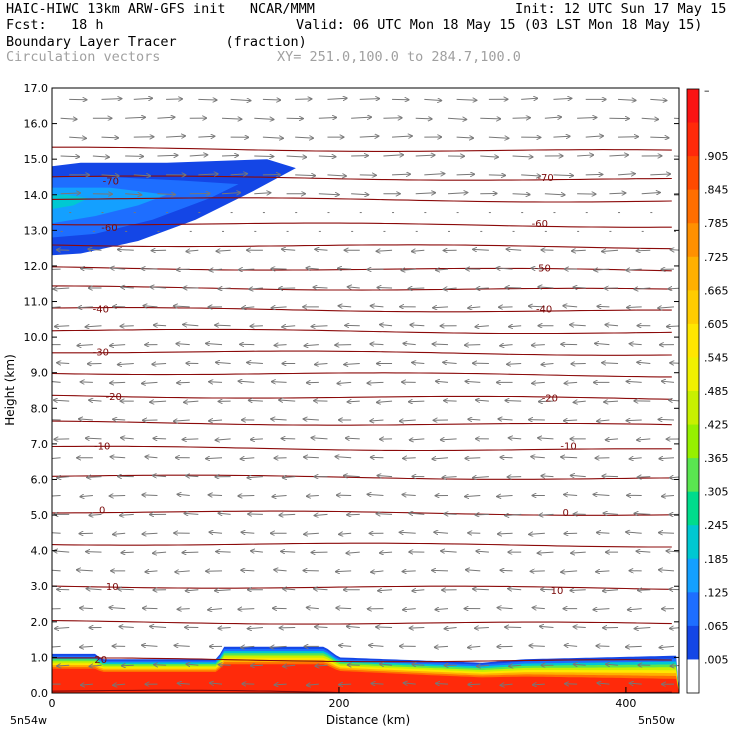  I want to click on colorbar-label: .125, so click(716, 592).